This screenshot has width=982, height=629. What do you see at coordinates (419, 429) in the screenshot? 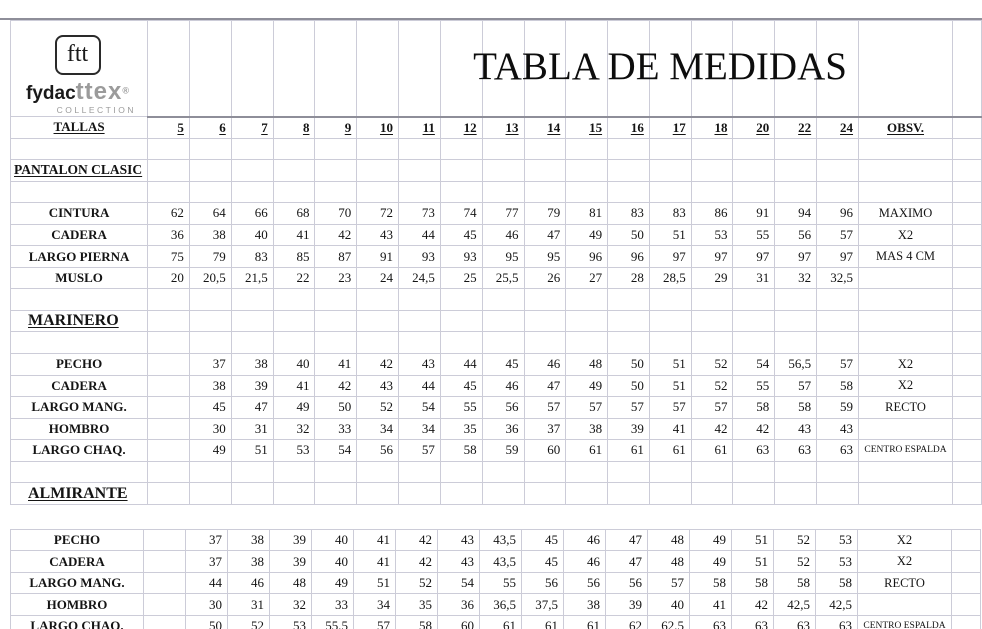
I see `value-cell: 34` at bounding box center [419, 429].